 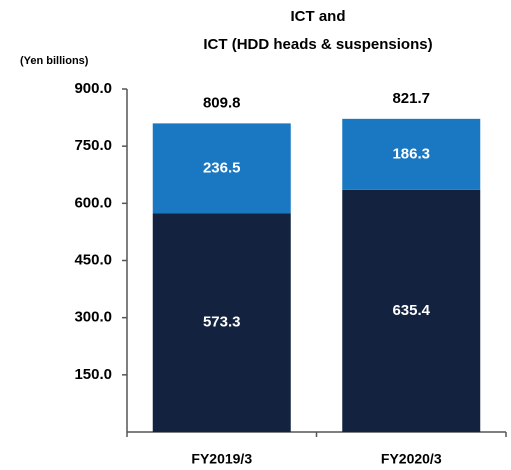 What do you see at coordinates (411, 459) in the screenshot?
I see `x-tick-label: FY2020/3` at bounding box center [411, 459].